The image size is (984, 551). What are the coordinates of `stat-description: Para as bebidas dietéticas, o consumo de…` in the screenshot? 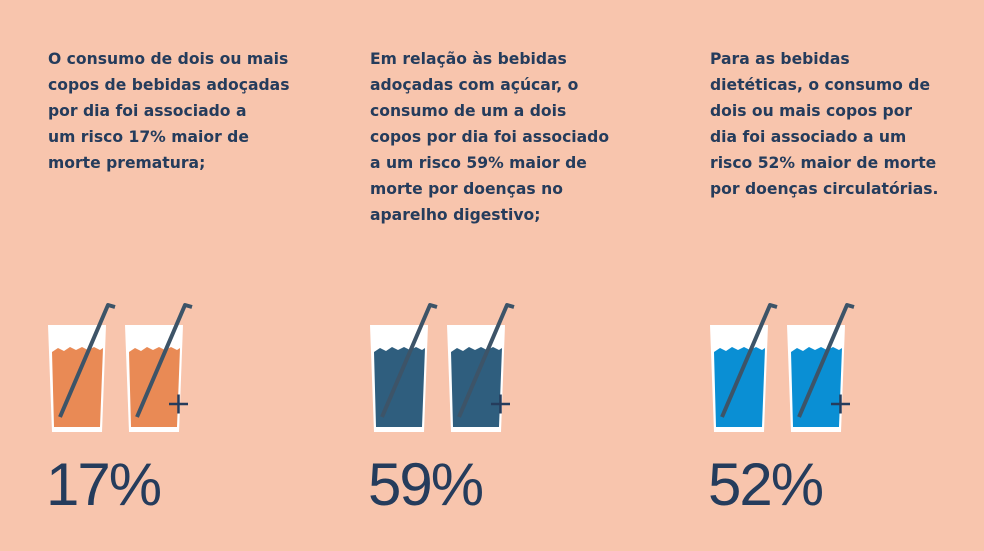 It's located at (824, 124).